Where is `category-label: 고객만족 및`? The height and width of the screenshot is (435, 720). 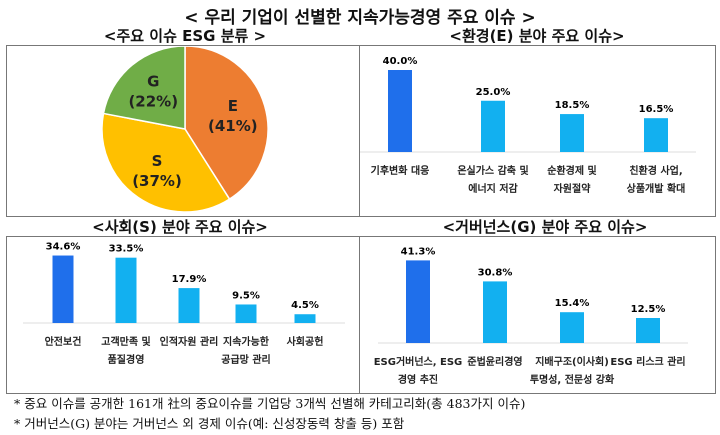 category-label: 고객만족 및 is located at coordinates (125, 341).